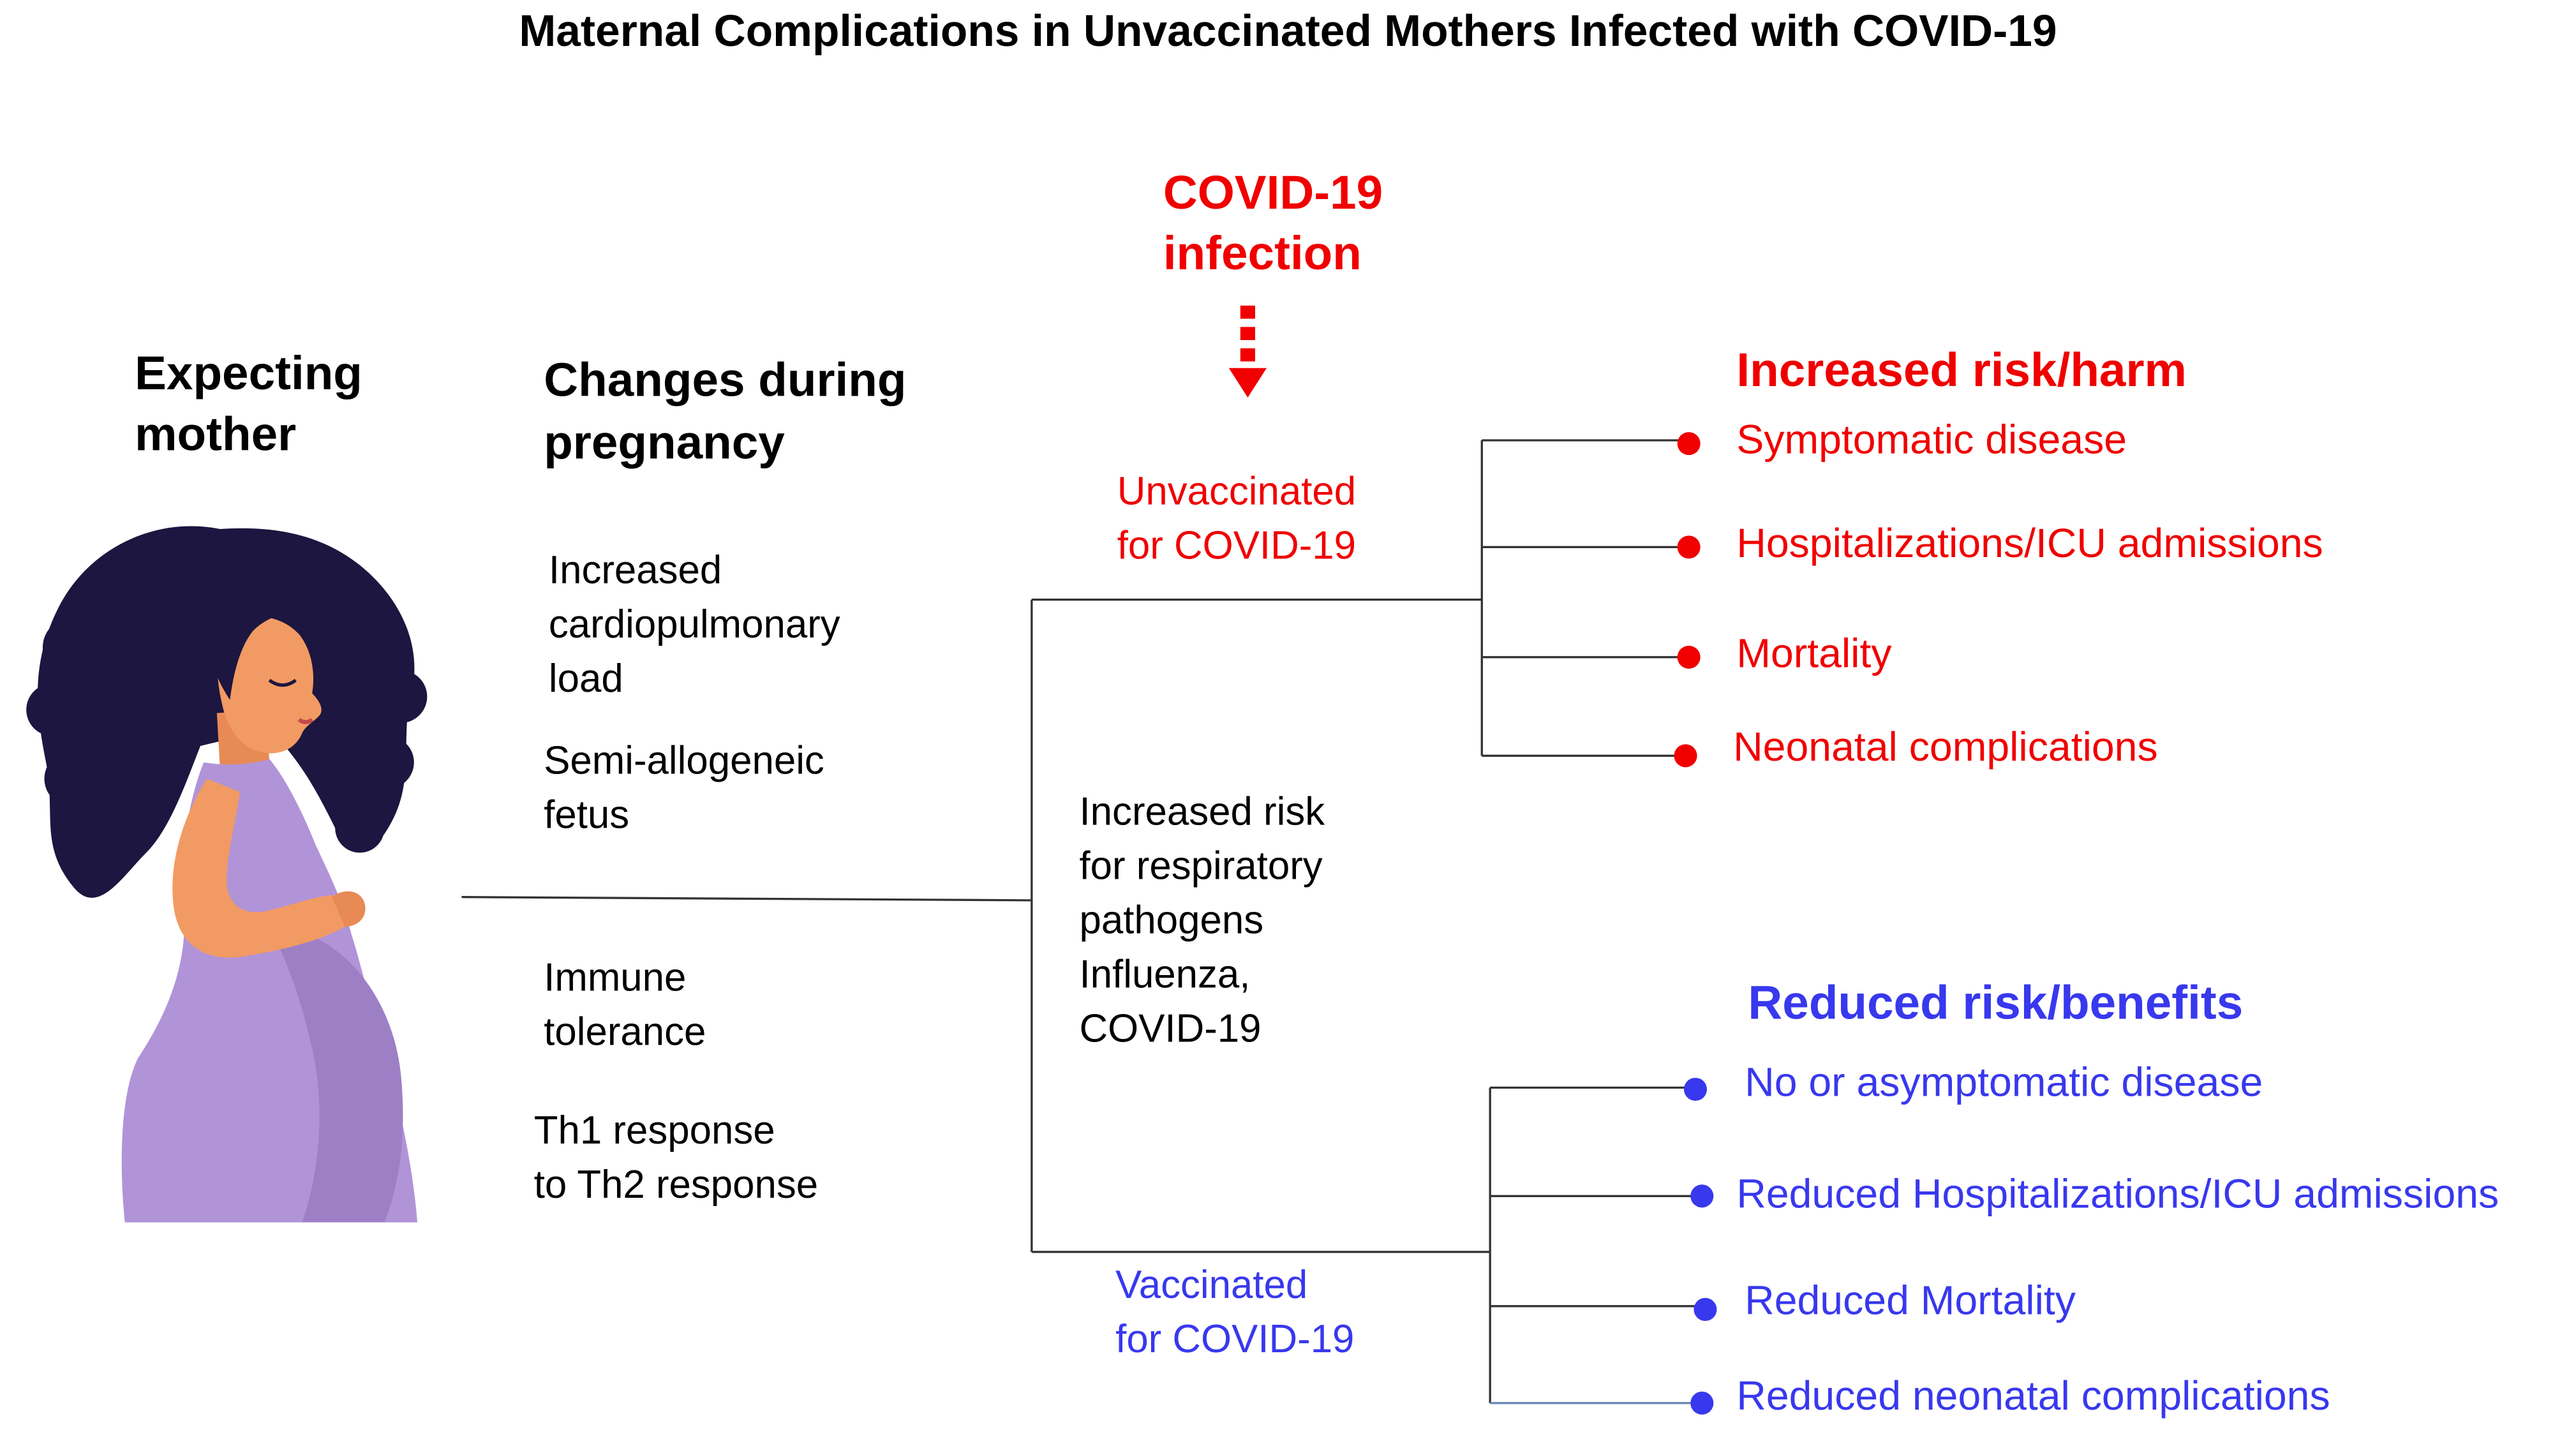 This screenshot has width=2576, height=1439. What do you see at coordinates (1247, 351) in the screenshot?
I see `infection-arrow` at bounding box center [1247, 351].